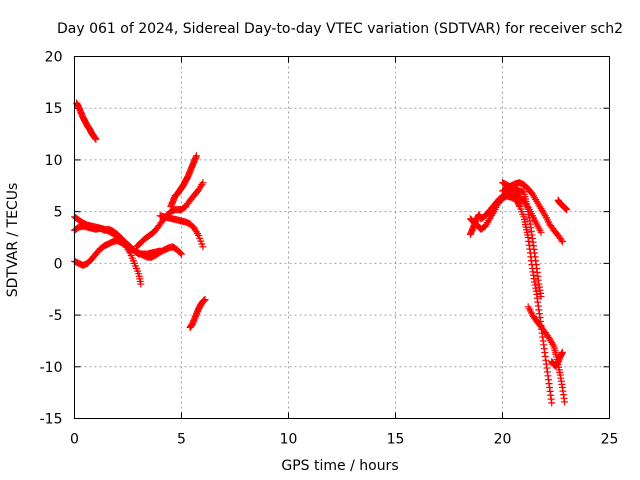 Image resolution: width=640 pixels, height=480 pixels. Describe the element at coordinates (58, 264) in the screenshot. I see `y-tick-label: 0` at that location.